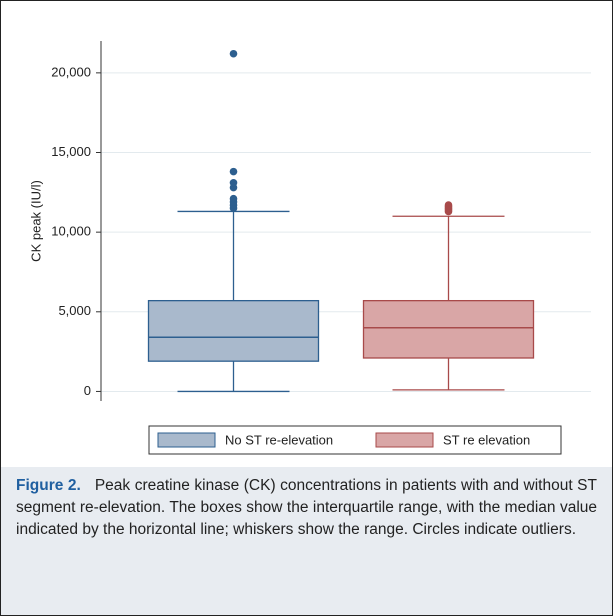  I want to click on legend-label: ST re elevation, so click(486, 439).